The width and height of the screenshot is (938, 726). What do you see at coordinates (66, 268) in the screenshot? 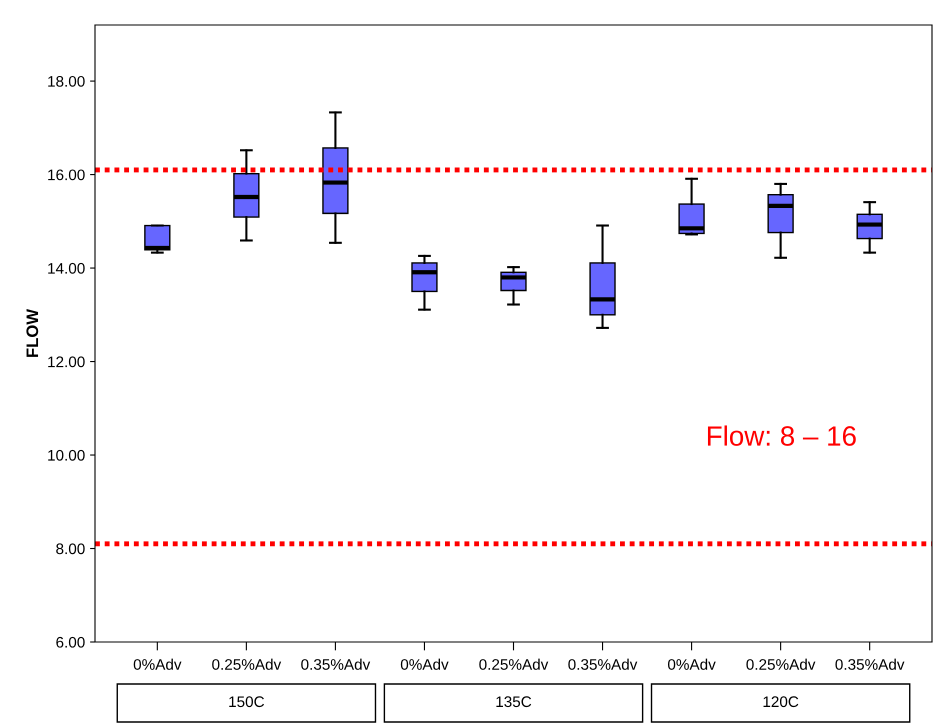
I see `y-tick-label: 14.00` at bounding box center [66, 268].